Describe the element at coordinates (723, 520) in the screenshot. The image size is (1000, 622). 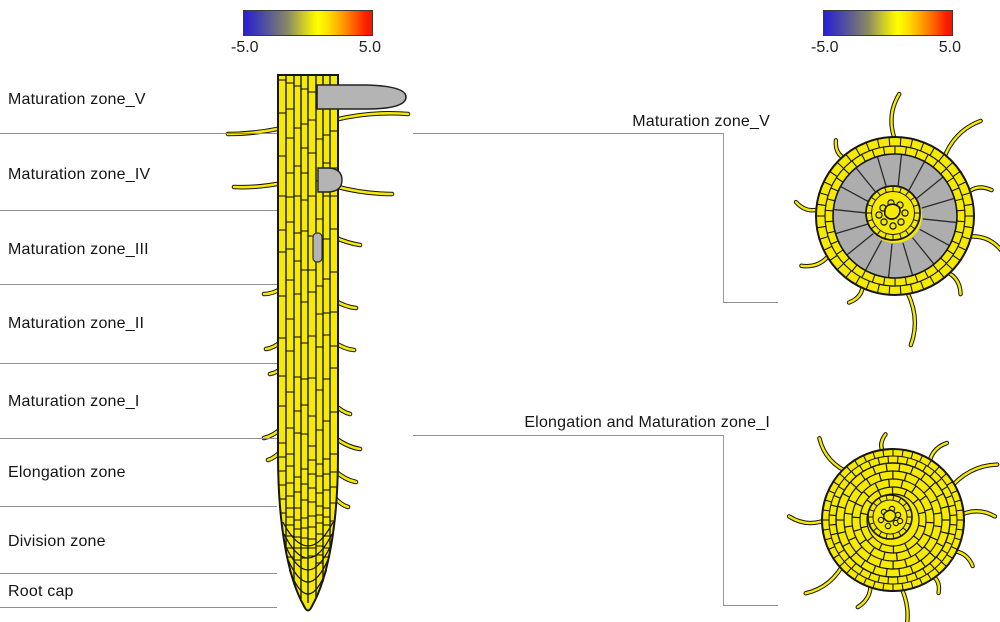
I see `callout-line-bottom-vertical` at that location.